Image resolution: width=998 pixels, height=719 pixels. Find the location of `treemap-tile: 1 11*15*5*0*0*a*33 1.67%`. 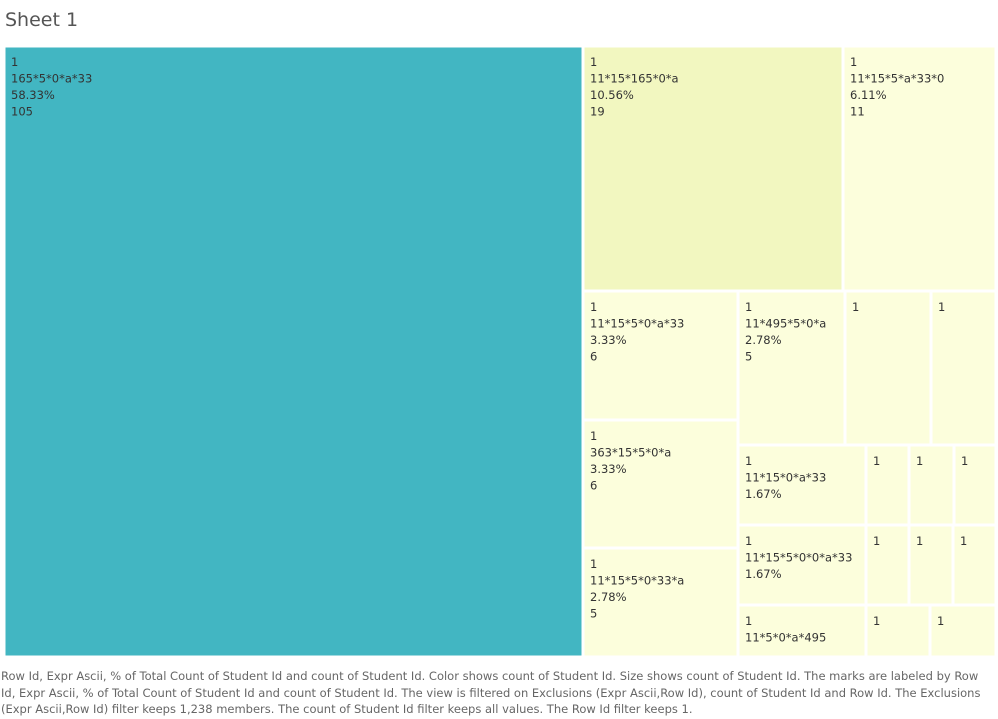

treemap-tile: 1 11*15*5*0*0*a*33 1.67% is located at coordinates (802, 565).